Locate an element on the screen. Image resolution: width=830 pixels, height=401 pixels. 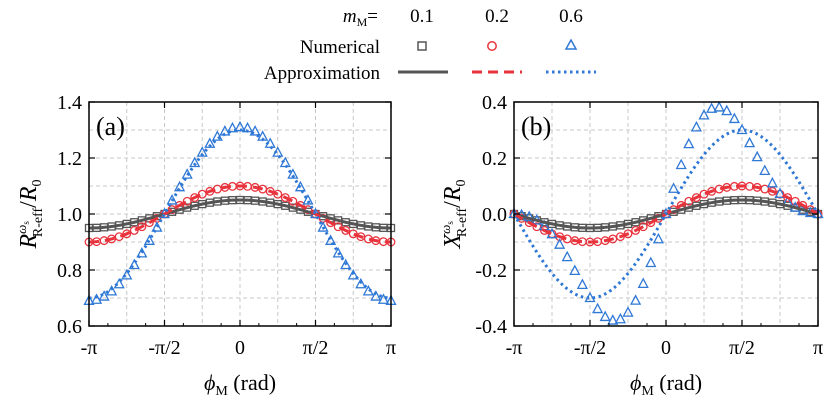
legend-value-1: 0.2 is located at coordinates (497, 16).